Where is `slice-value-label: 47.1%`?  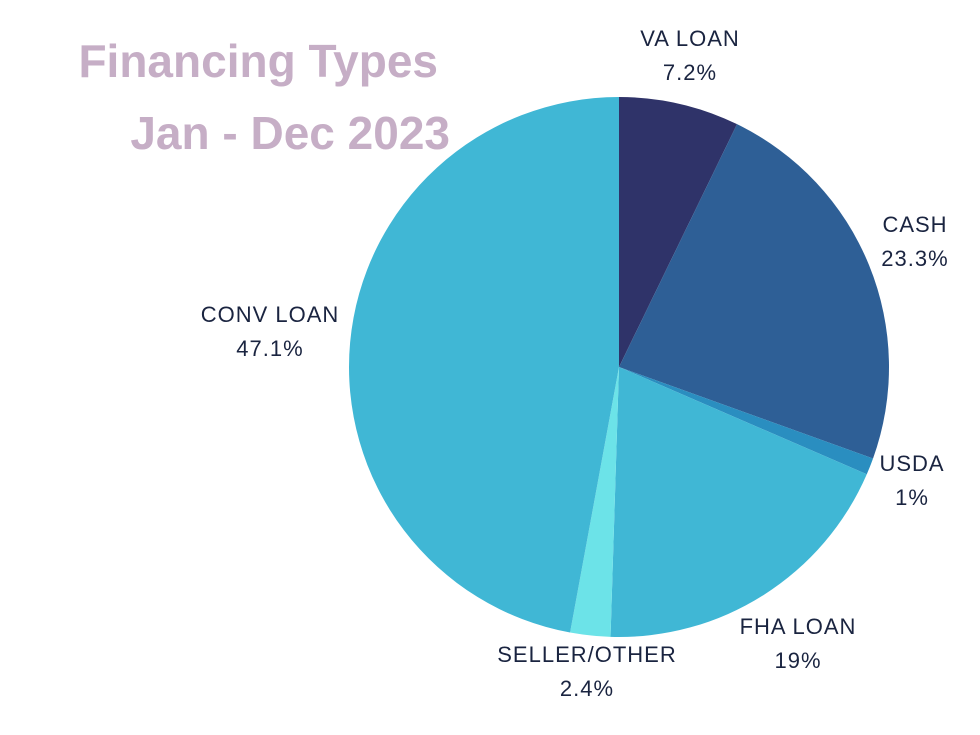
slice-value-label: 47.1% is located at coordinates (269, 348).